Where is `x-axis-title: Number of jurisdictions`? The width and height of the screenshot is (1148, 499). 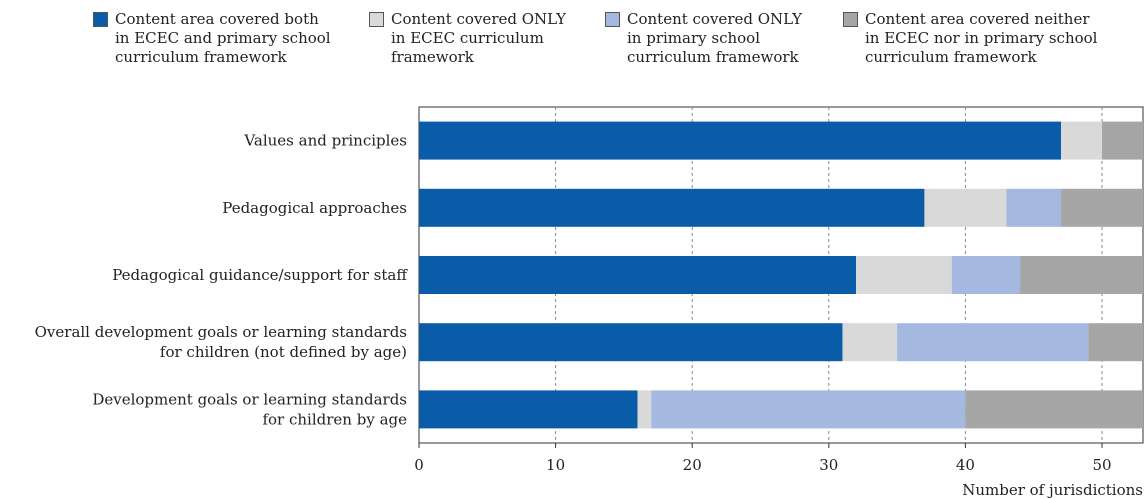
x-axis-title: Number of jurisdictions is located at coordinates (1052, 490).